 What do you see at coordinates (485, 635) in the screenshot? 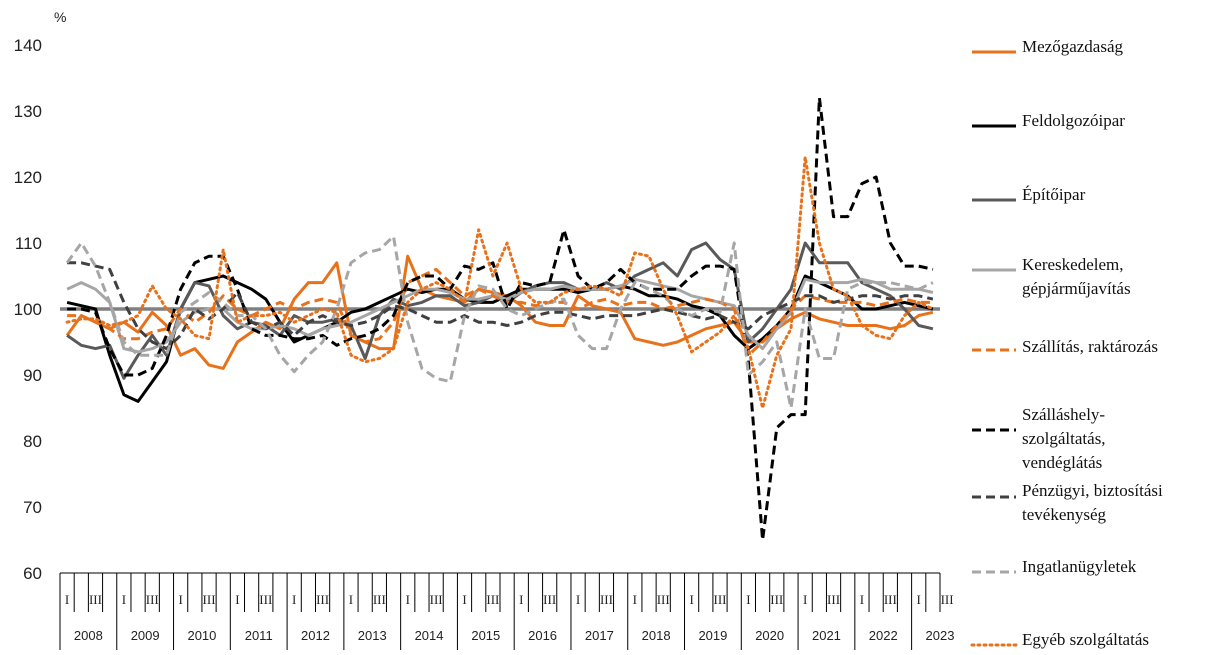
I see `year-label: 2015` at bounding box center [485, 635].